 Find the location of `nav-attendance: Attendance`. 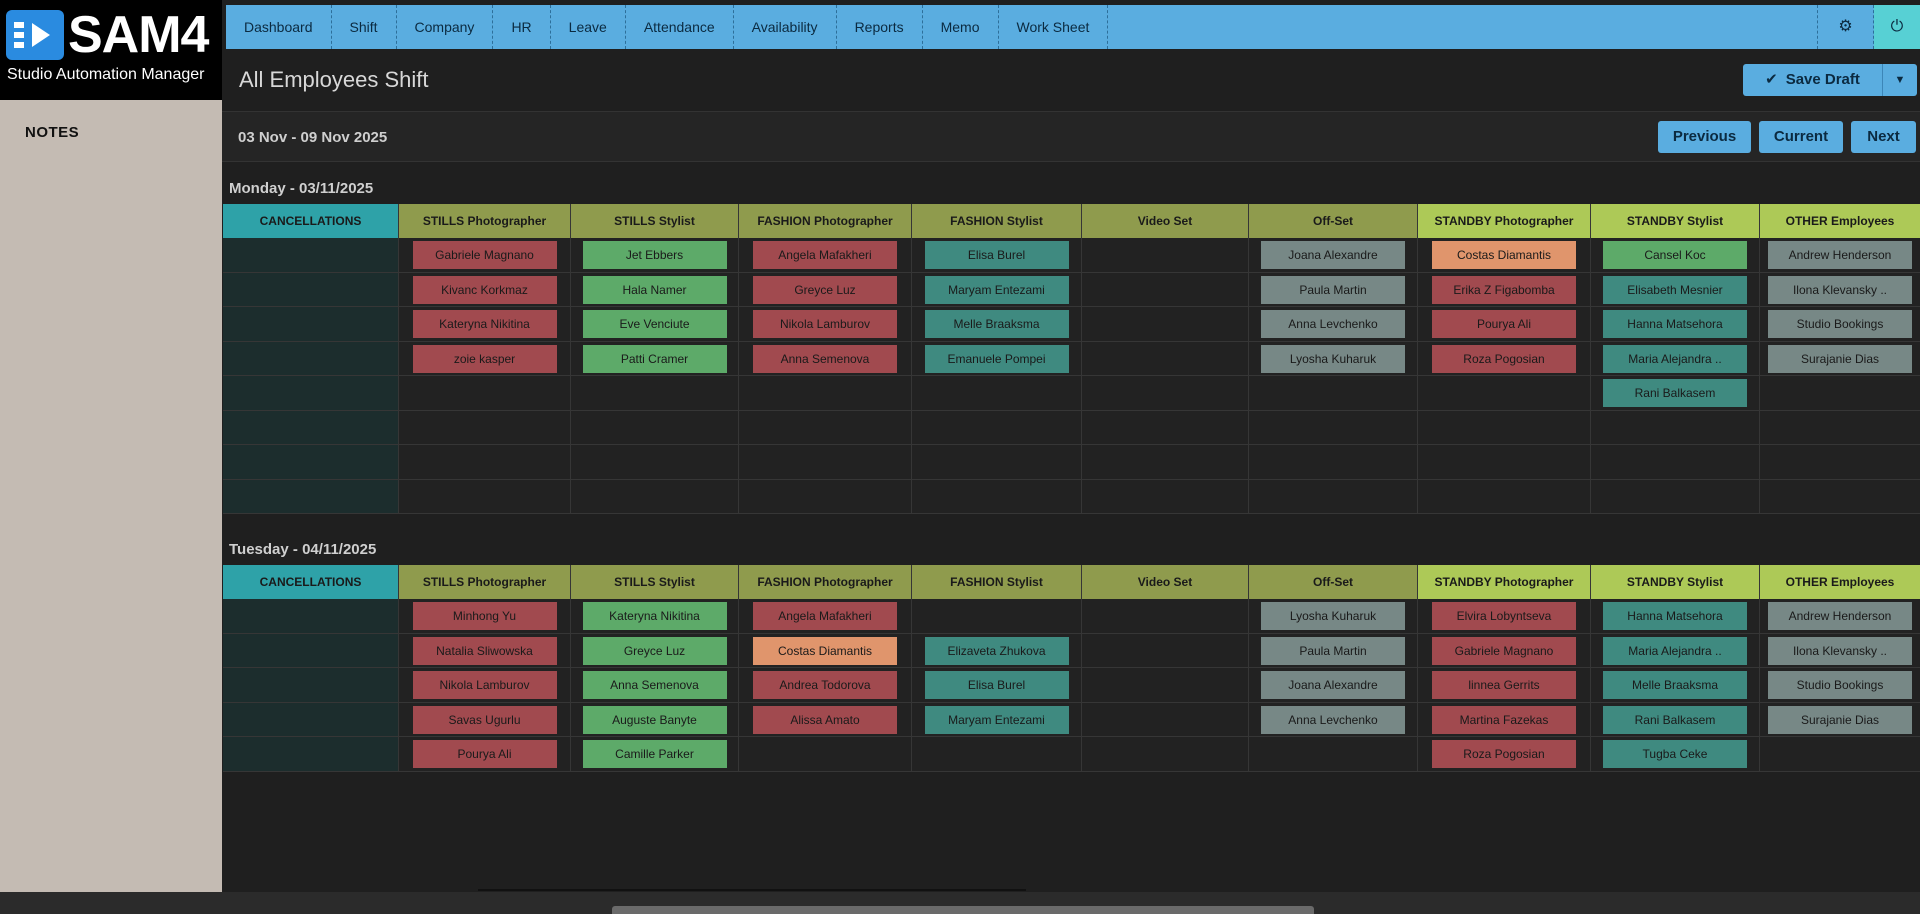

nav-attendance: Attendance is located at coordinates (680, 27).